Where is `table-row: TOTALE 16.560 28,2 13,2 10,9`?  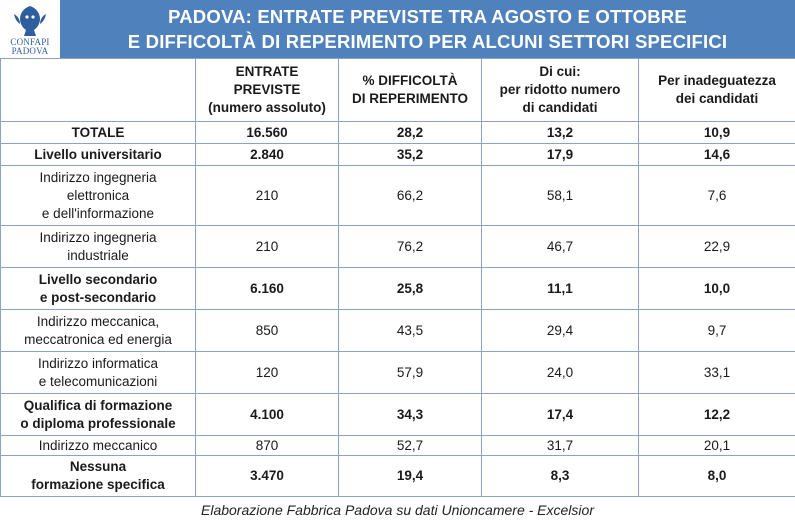 table-row: TOTALE 16.560 28,2 13,2 10,9 is located at coordinates (397, 132).